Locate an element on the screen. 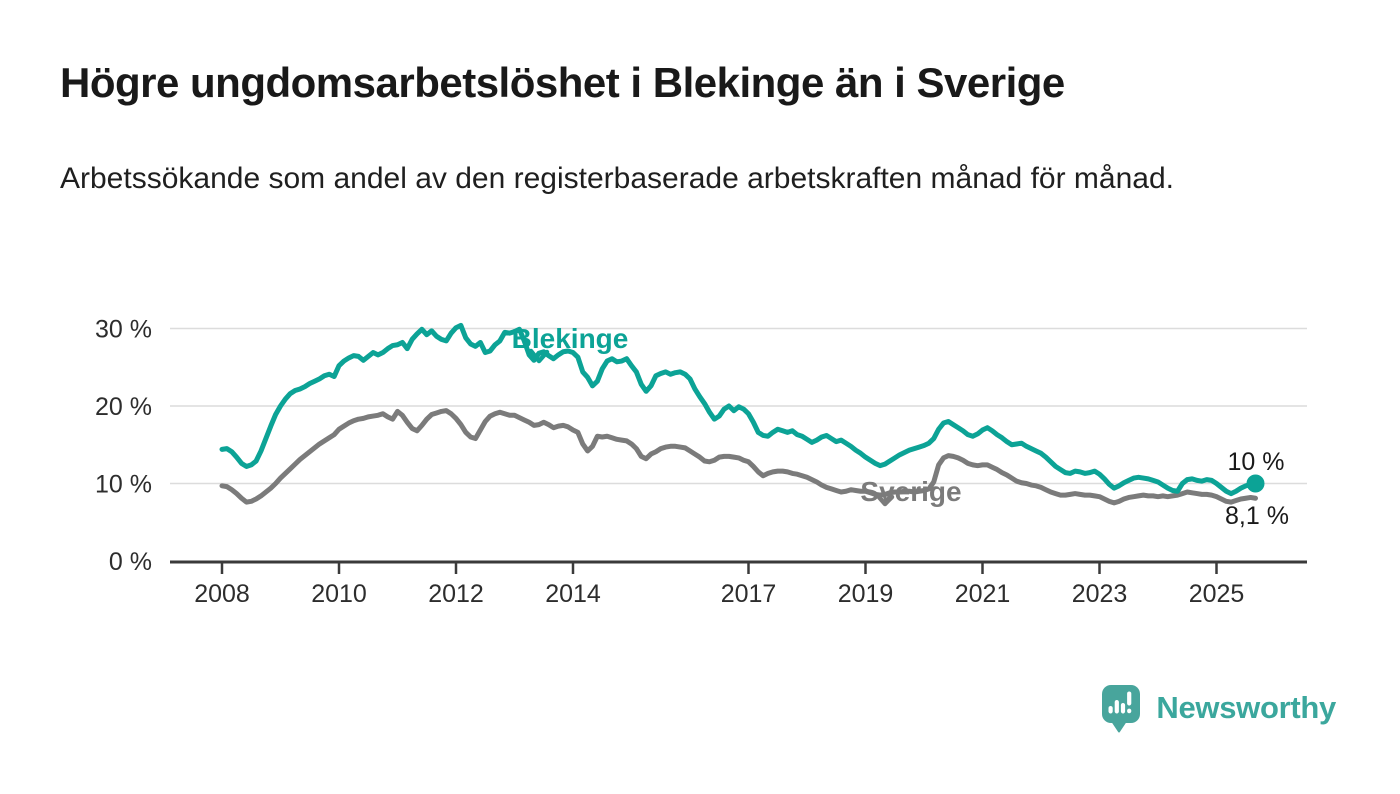 The height and width of the screenshot is (794, 1400). x-tick-label-2008: 2008 is located at coordinates (222, 594).